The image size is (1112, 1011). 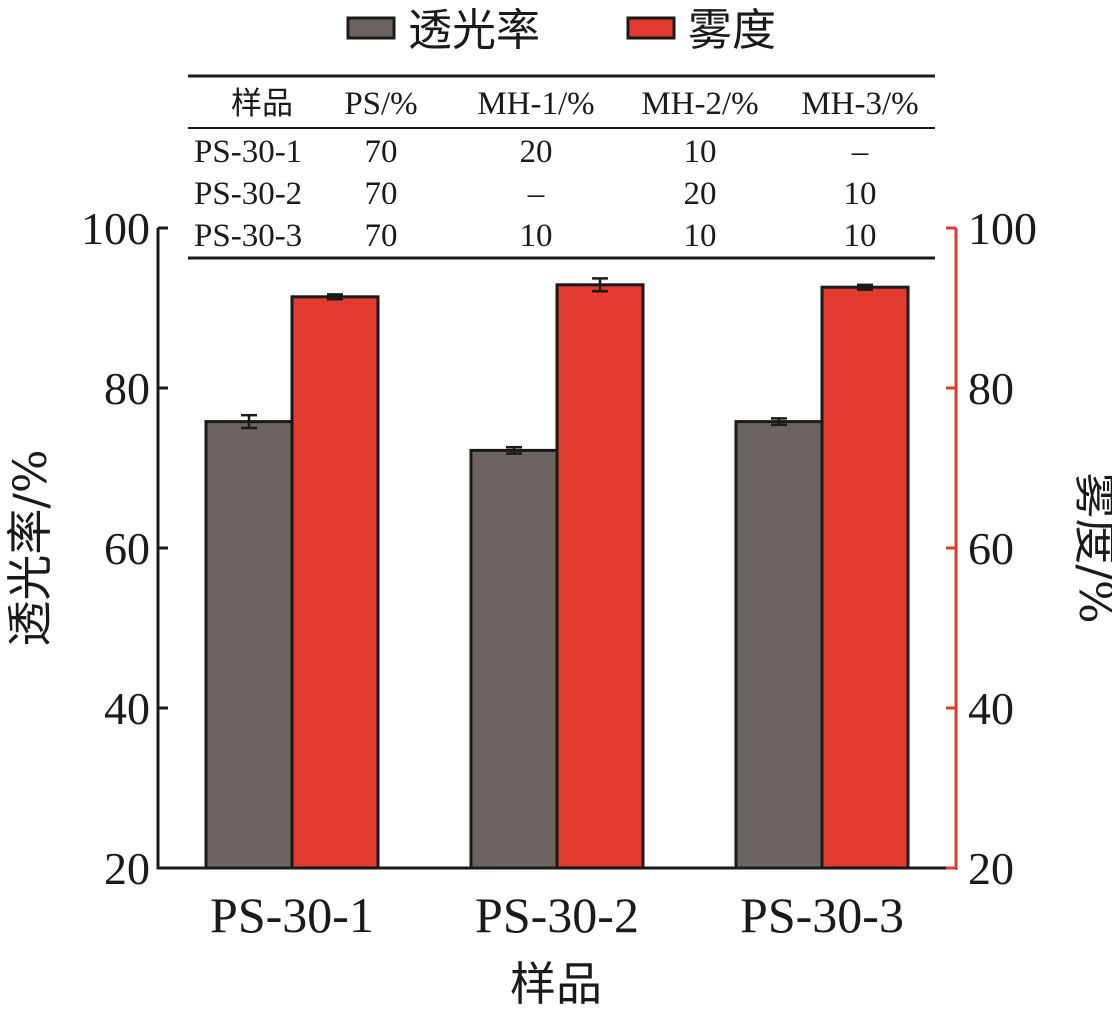 What do you see at coordinates (292, 915) in the screenshot?
I see `x-tick-label: PS-30-1` at bounding box center [292, 915].